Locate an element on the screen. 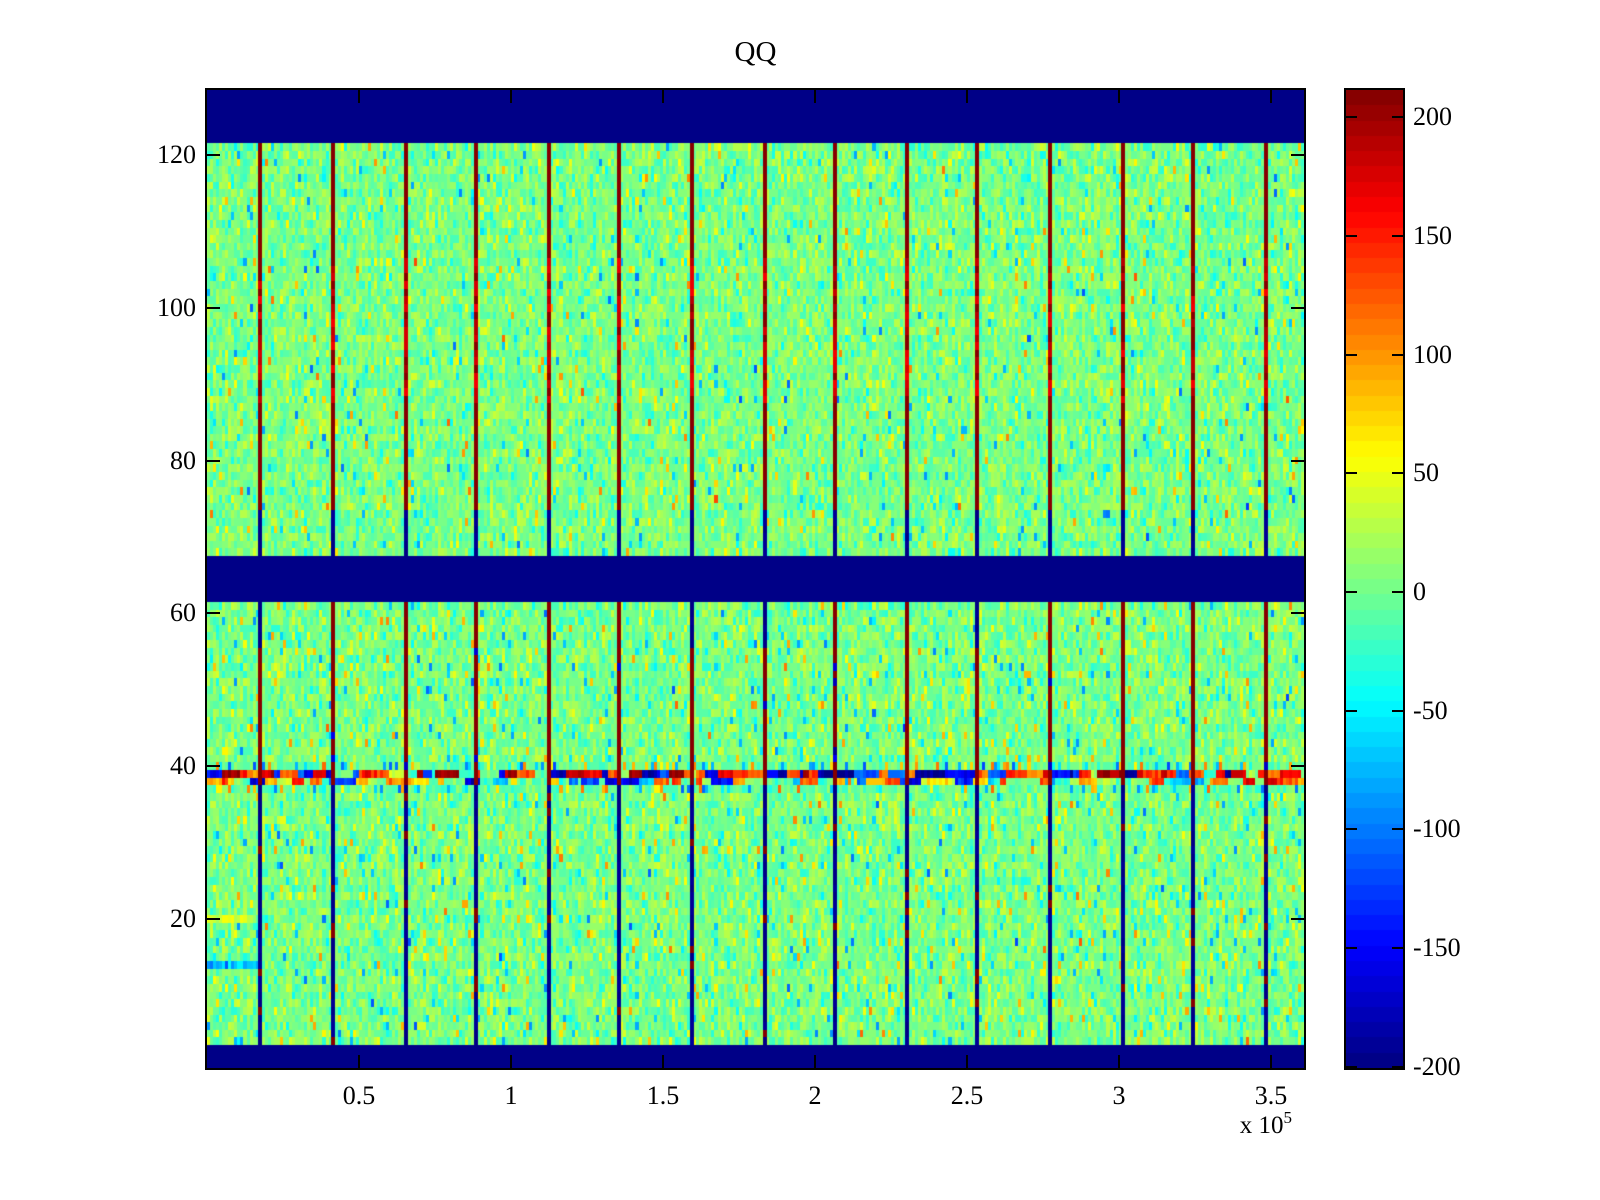 The image size is (1600, 1200). colorbar-tick-label: 200 is located at coordinates (1432, 116).